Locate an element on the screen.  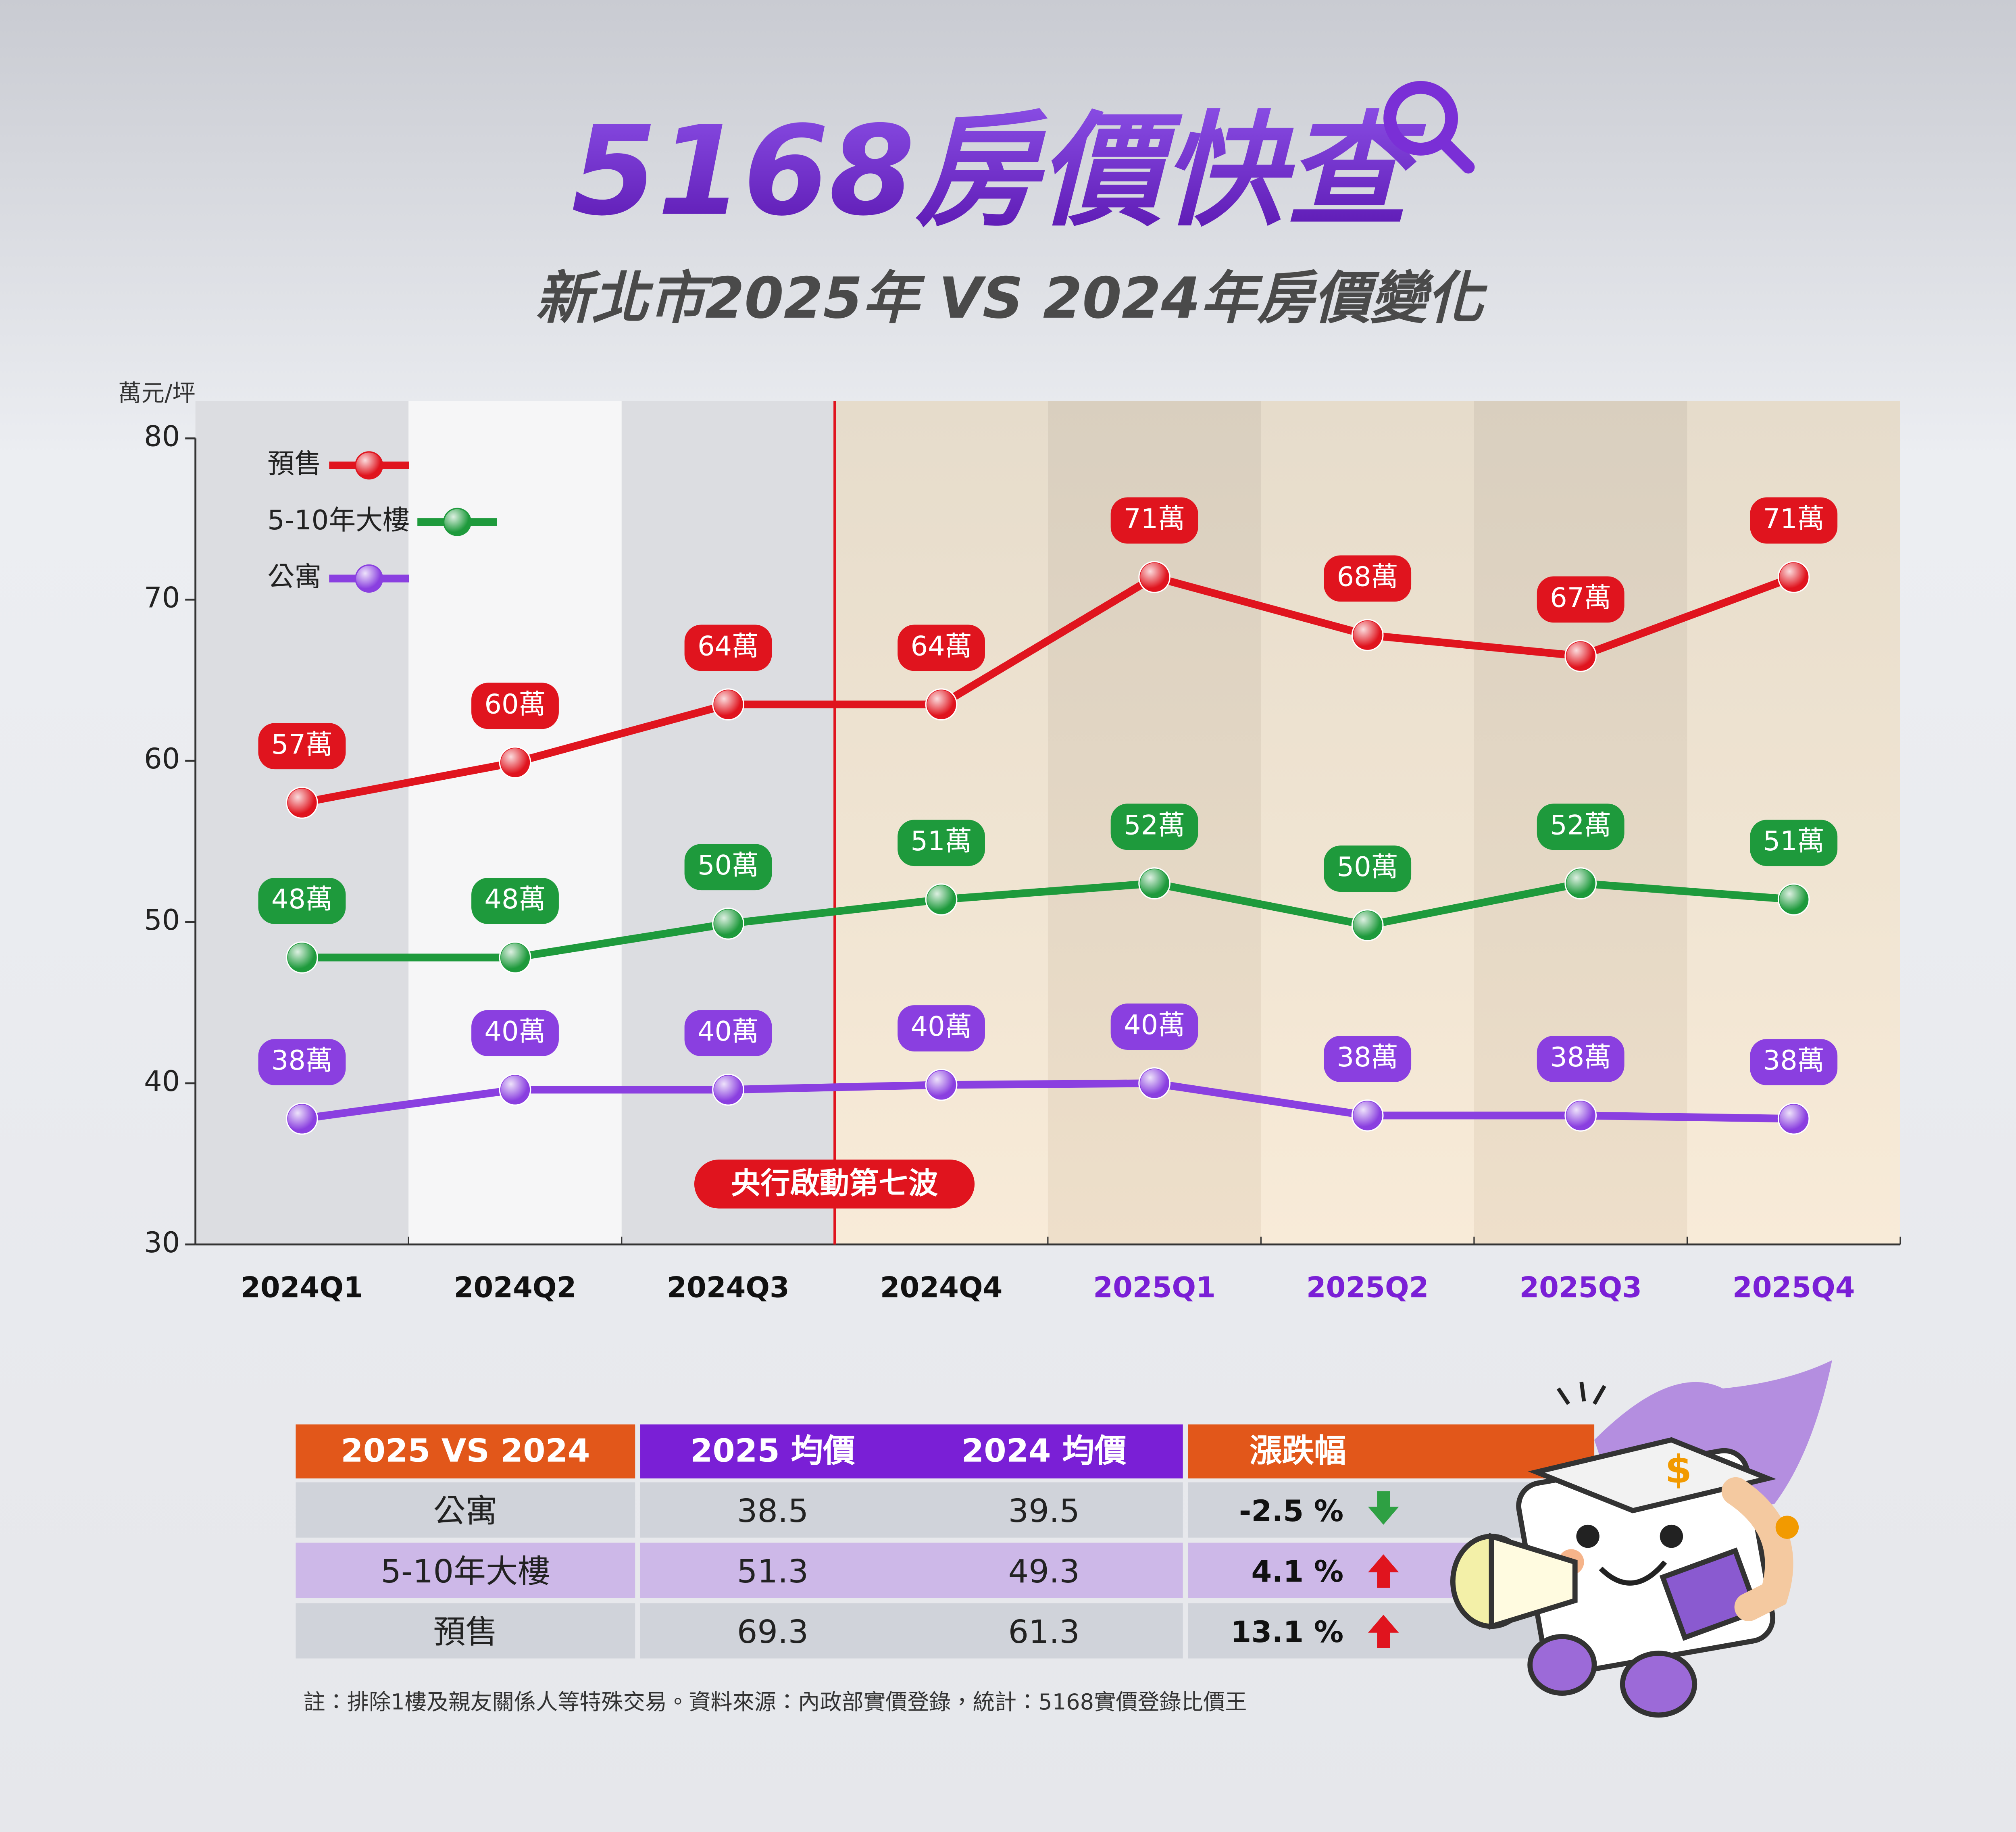
value-label: 57萬 is located at coordinates (302, 744).